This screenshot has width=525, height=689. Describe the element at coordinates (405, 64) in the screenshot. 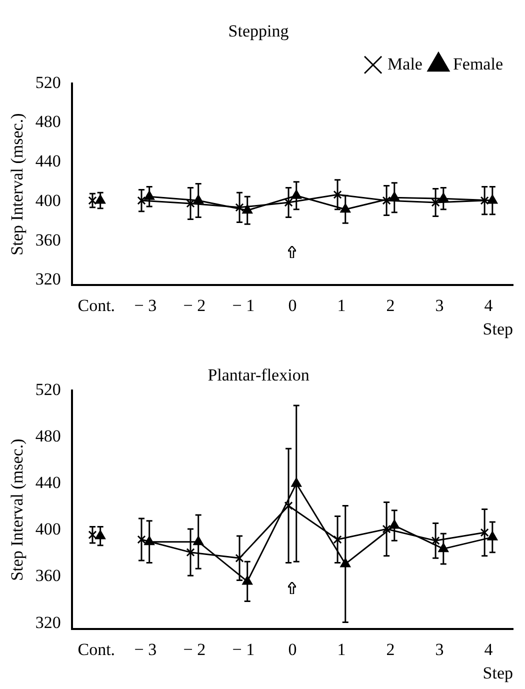

I see `legend-label: Male` at that location.